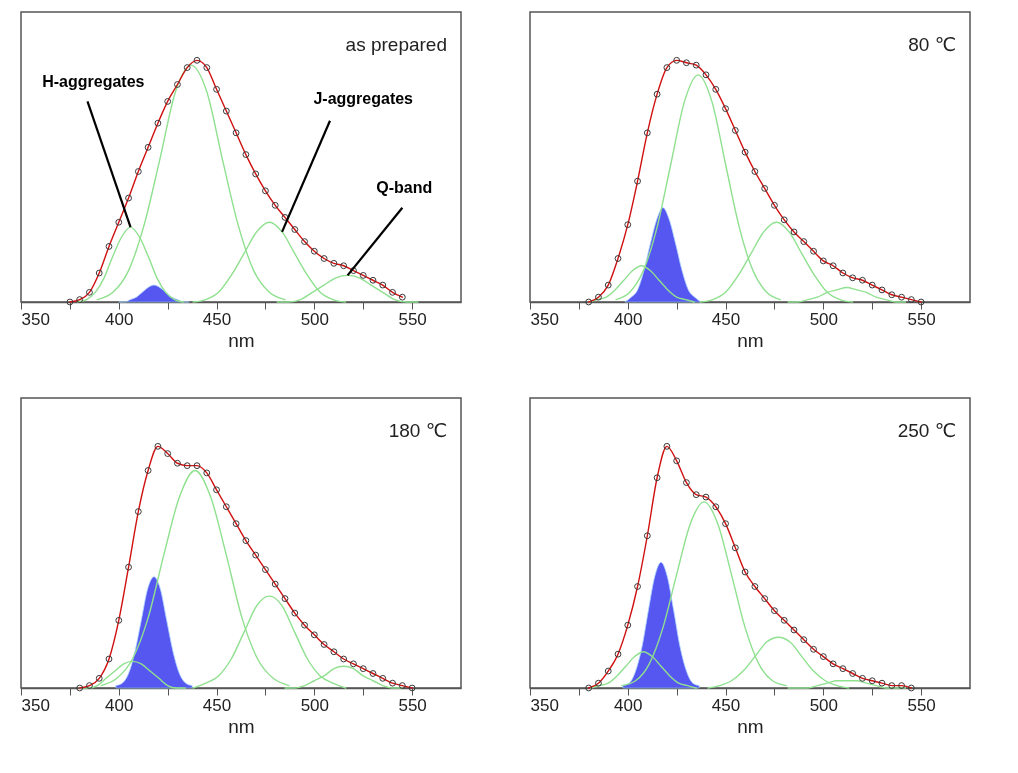 Image resolution: width=1018 pixels, height=773 pixels. Describe the element at coordinates (417, 430) in the screenshot. I see `text: 180 ℃` at that location.